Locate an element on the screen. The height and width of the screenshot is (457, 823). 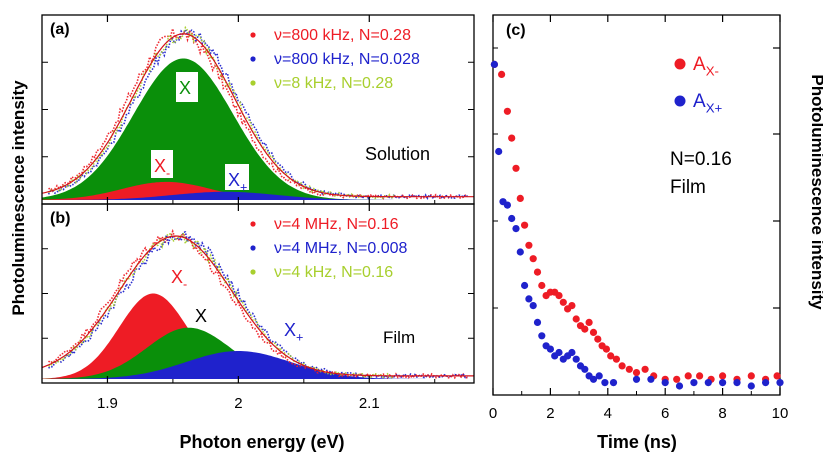
left-x-axis-label: Photon energy (eV) is located at coordinates (261, 442).